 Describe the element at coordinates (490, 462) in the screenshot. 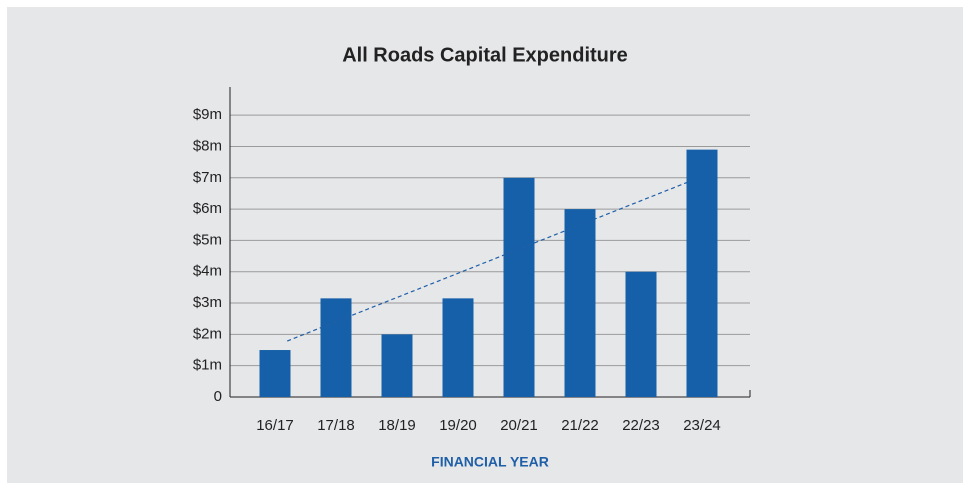

I see `x-axis-label: FINANCIAL YEAR` at that location.